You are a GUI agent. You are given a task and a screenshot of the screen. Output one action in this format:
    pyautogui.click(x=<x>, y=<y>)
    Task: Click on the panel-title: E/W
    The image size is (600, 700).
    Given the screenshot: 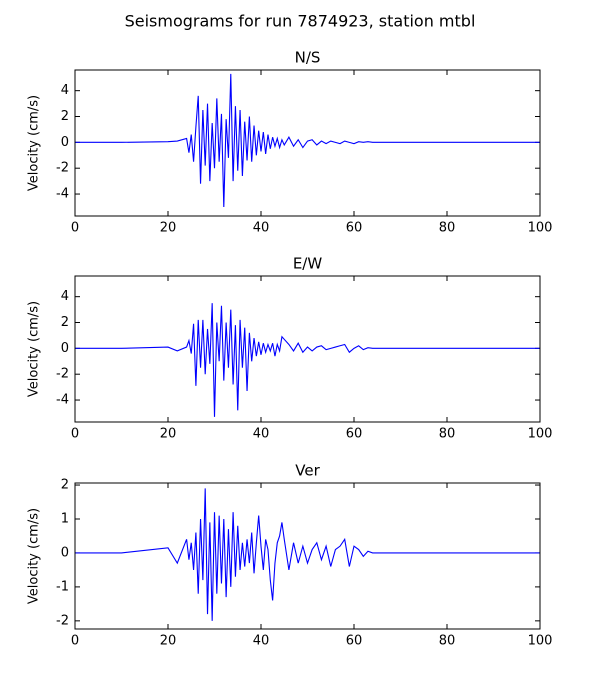 What is the action you would take?
    pyautogui.click(x=308, y=264)
    